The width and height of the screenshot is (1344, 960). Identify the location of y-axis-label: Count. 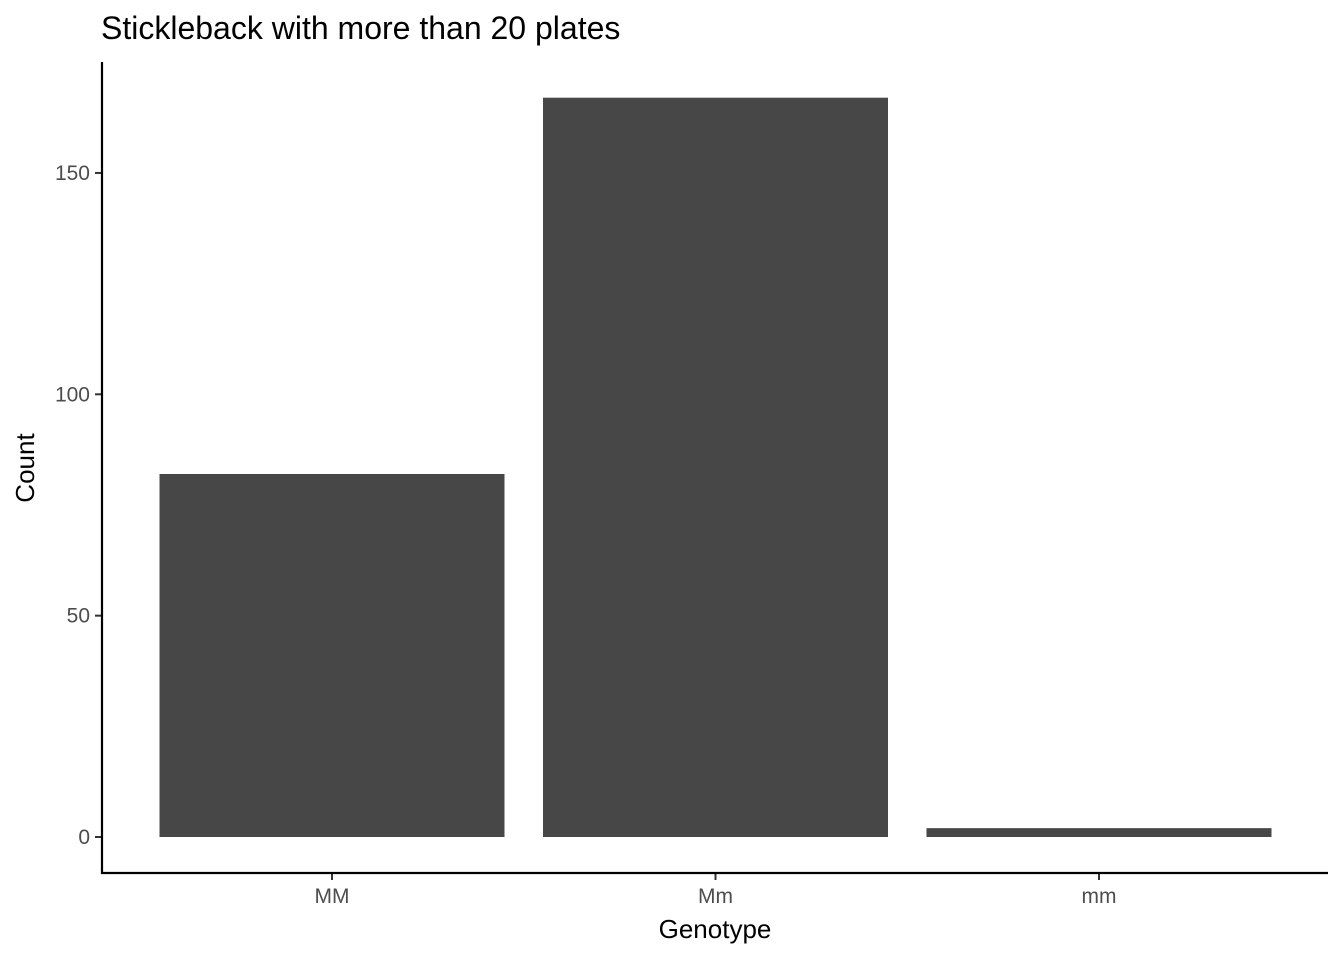
(25, 468).